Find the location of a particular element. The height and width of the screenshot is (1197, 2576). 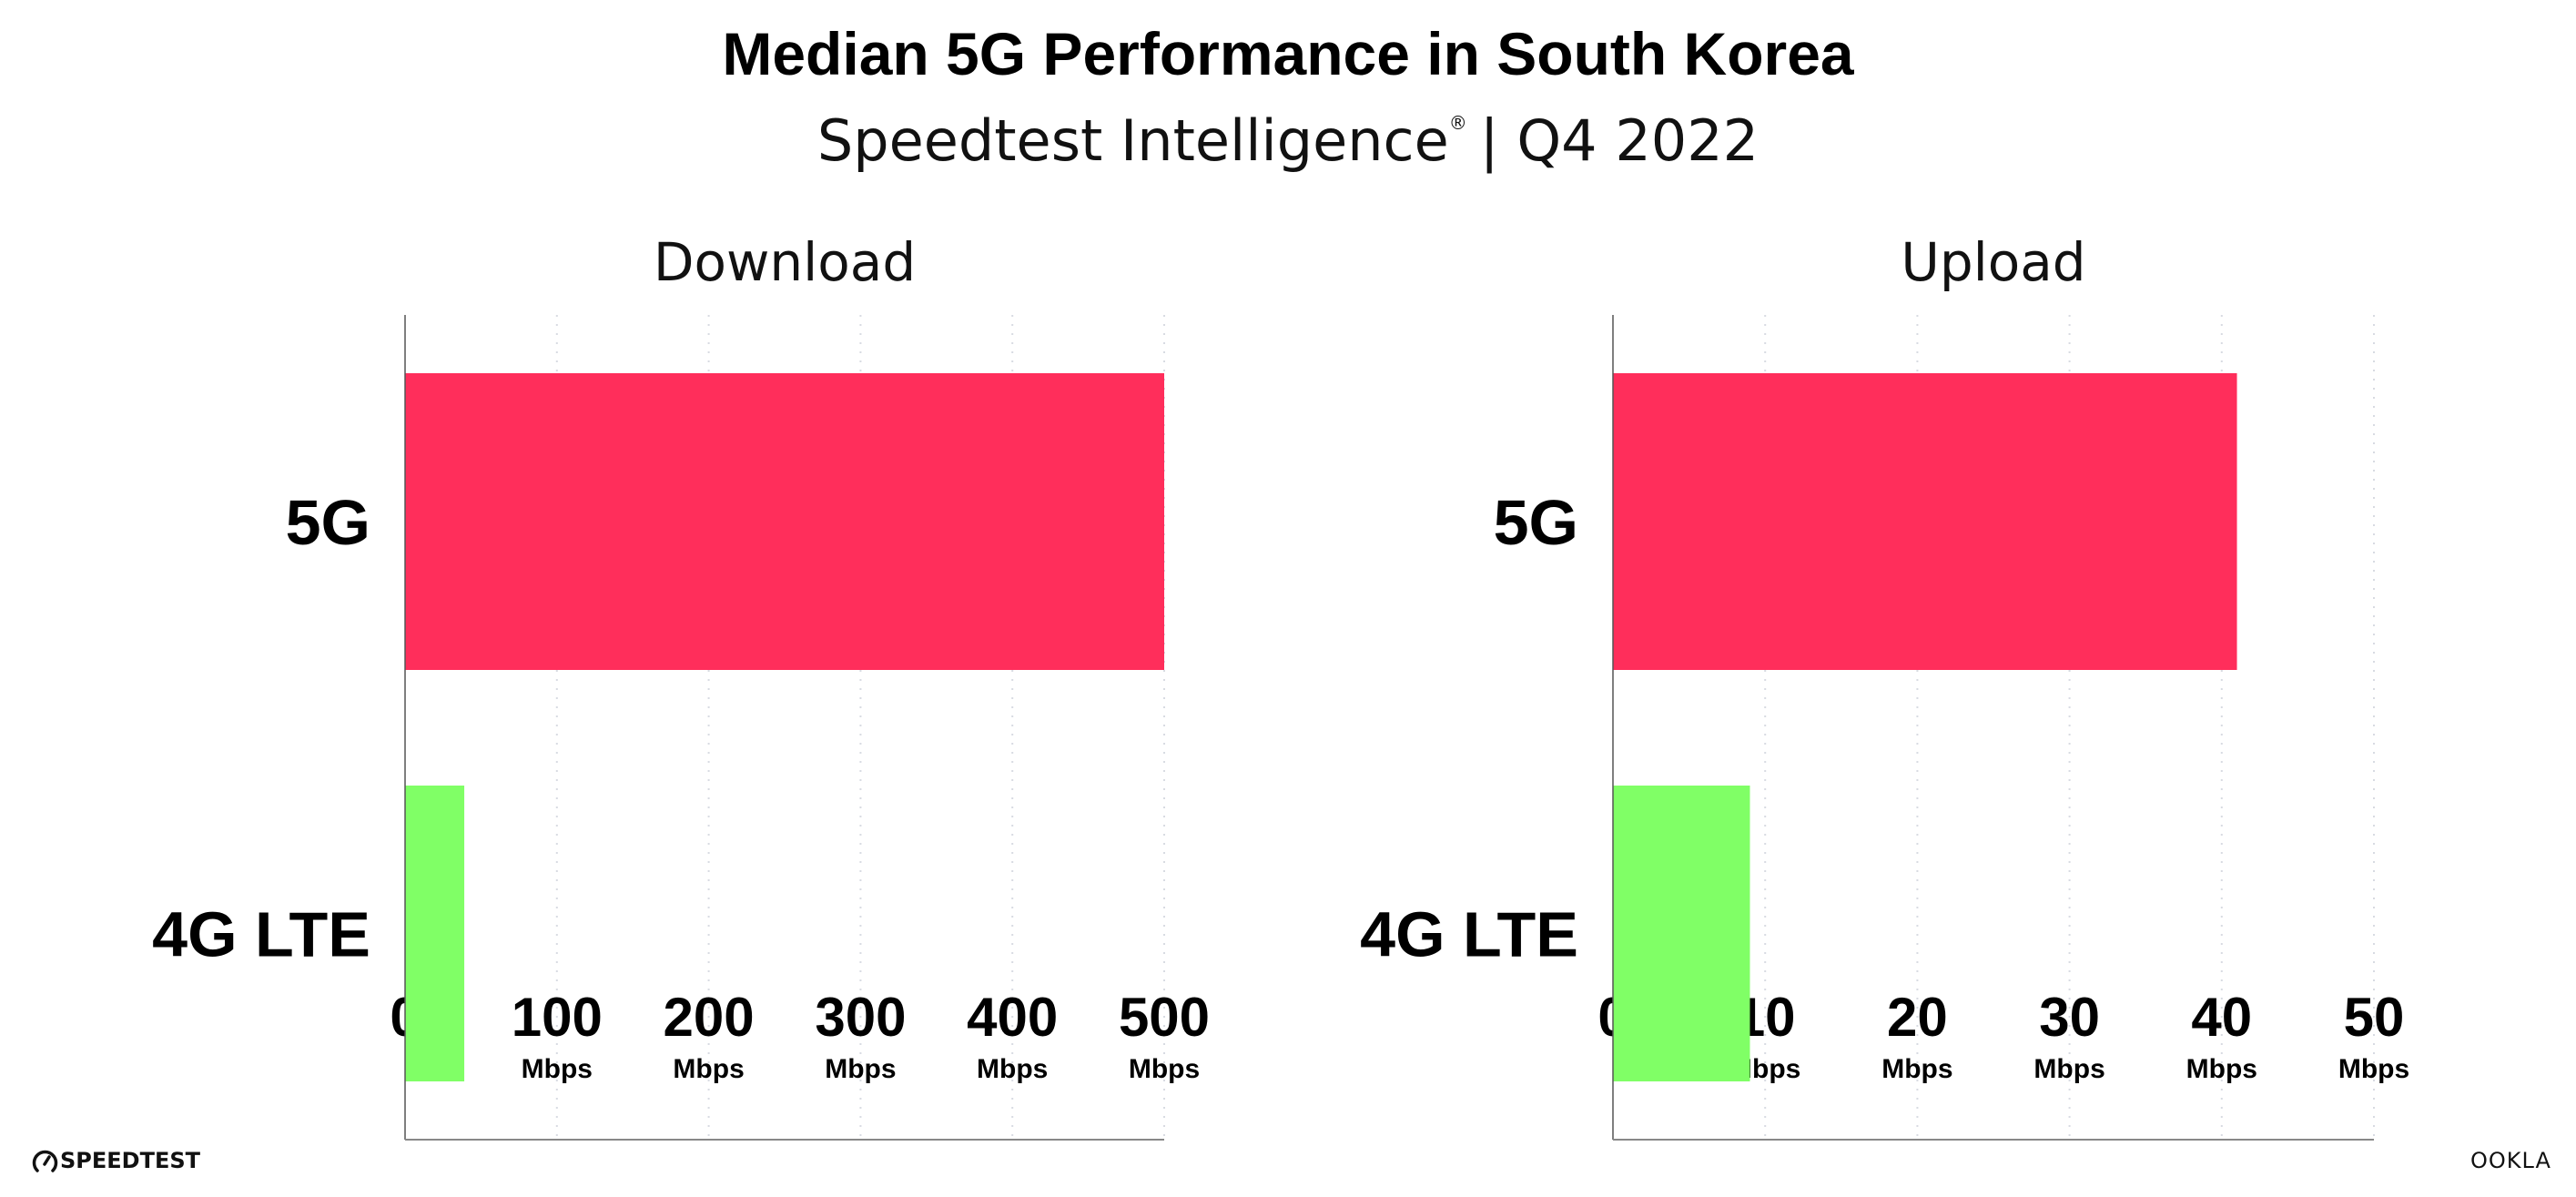

speedometer-needle is located at coordinates (47, 1160).